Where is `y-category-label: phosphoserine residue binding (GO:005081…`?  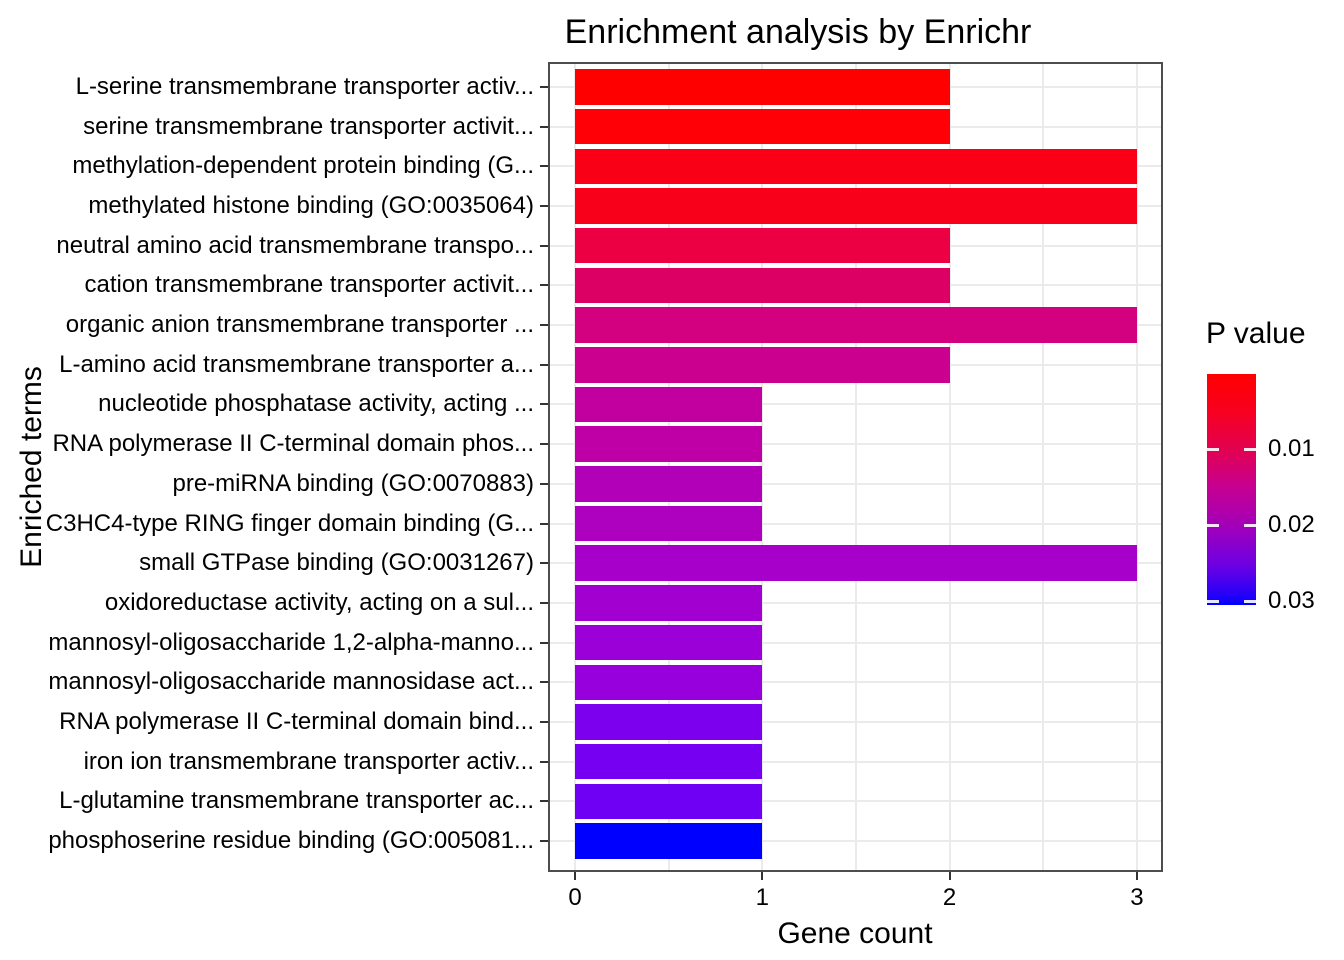
y-category-label: phosphoserine residue binding (GO:005081… is located at coordinates (291, 840).